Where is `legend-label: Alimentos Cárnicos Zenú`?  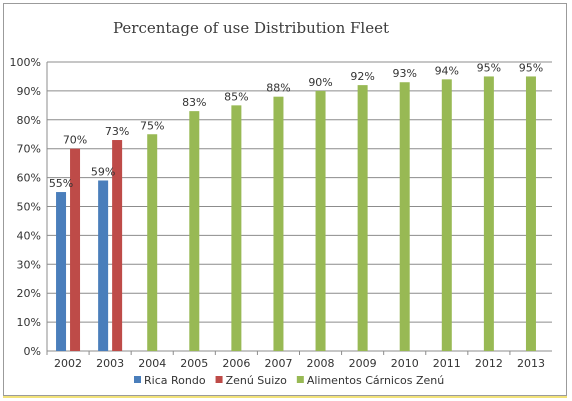
legend-label: Alimentos Cárnicos Zenú is located at coordinates (375, 380).